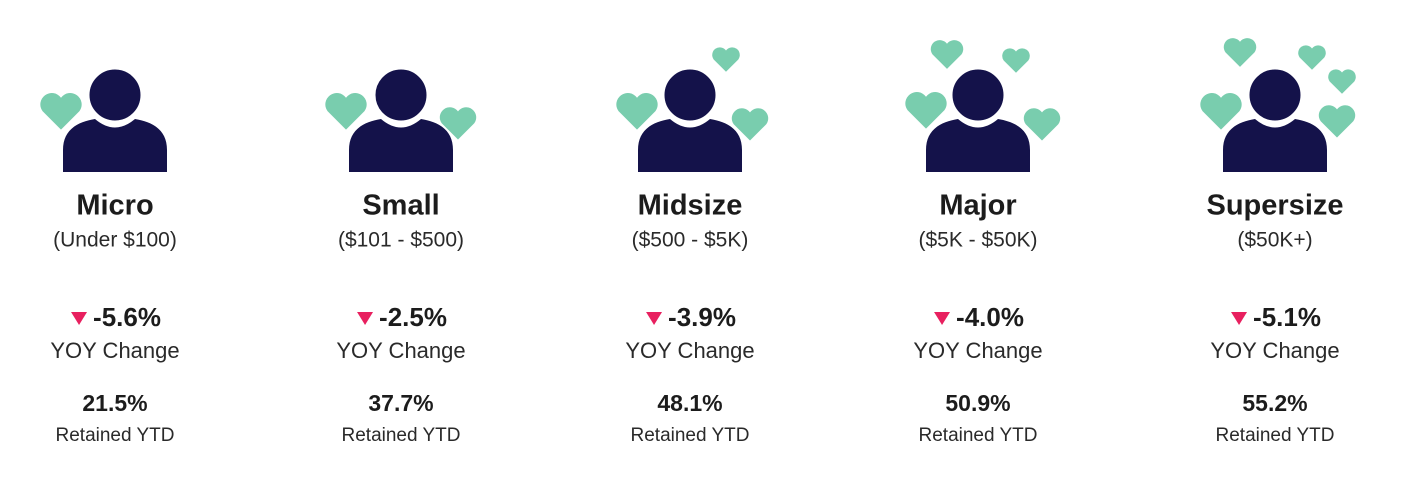  I want to click on retained-value: 55.2%, so click(1274, 403).